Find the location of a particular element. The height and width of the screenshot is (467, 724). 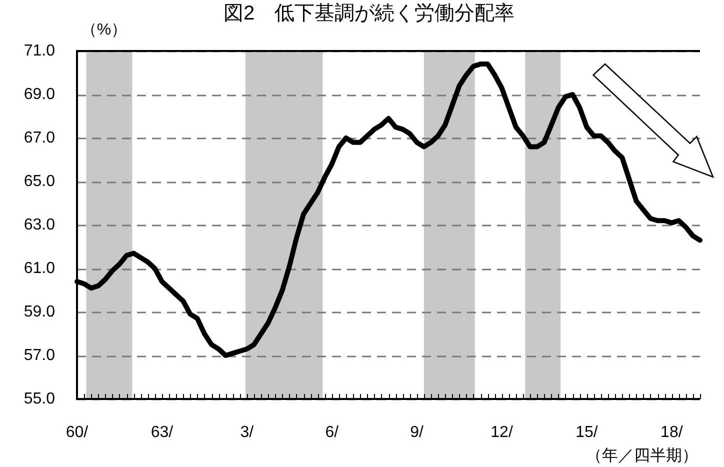

y-tick-label: 59.0 is located at coordinates (40, 311).